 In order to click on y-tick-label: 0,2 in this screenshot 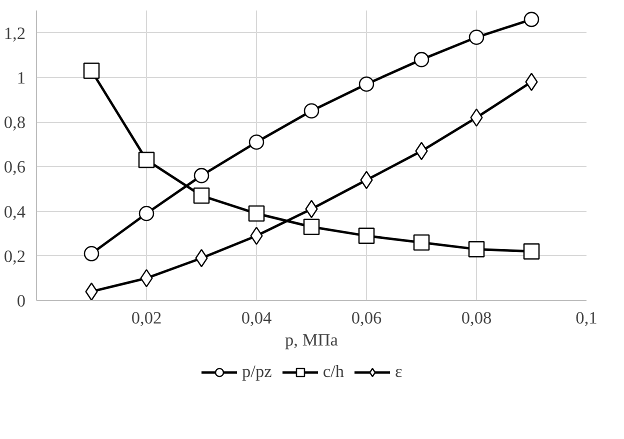, I will do `click(15, 256)`.